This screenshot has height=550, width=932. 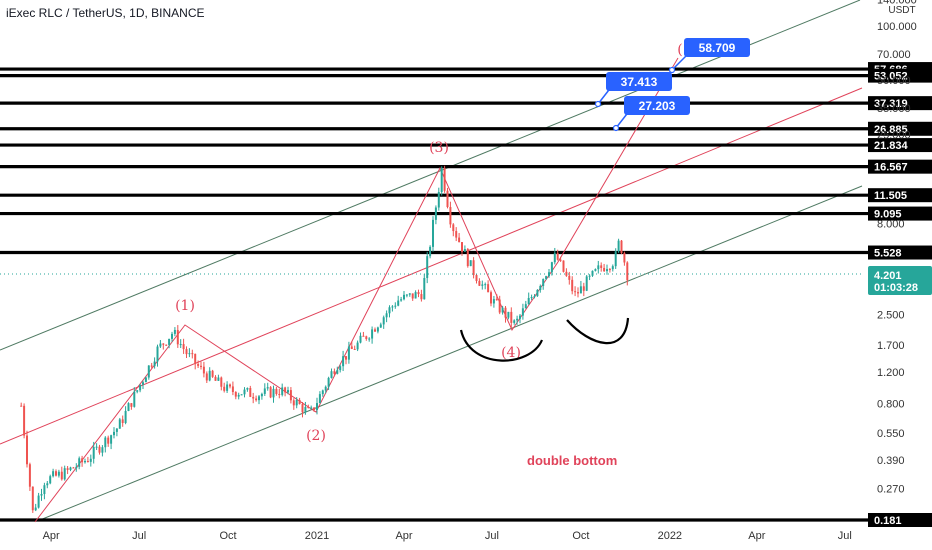 I want to click on callout-box, so click(x=639, y=81).